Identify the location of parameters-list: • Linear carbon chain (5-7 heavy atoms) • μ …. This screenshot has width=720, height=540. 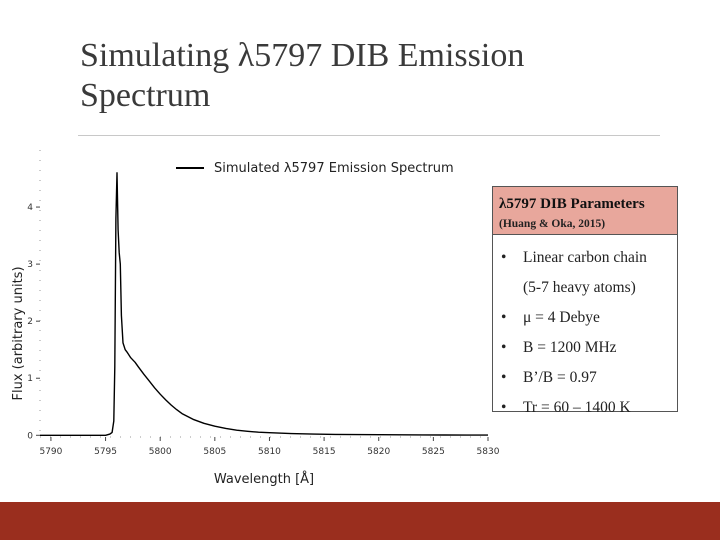
(585, 329).